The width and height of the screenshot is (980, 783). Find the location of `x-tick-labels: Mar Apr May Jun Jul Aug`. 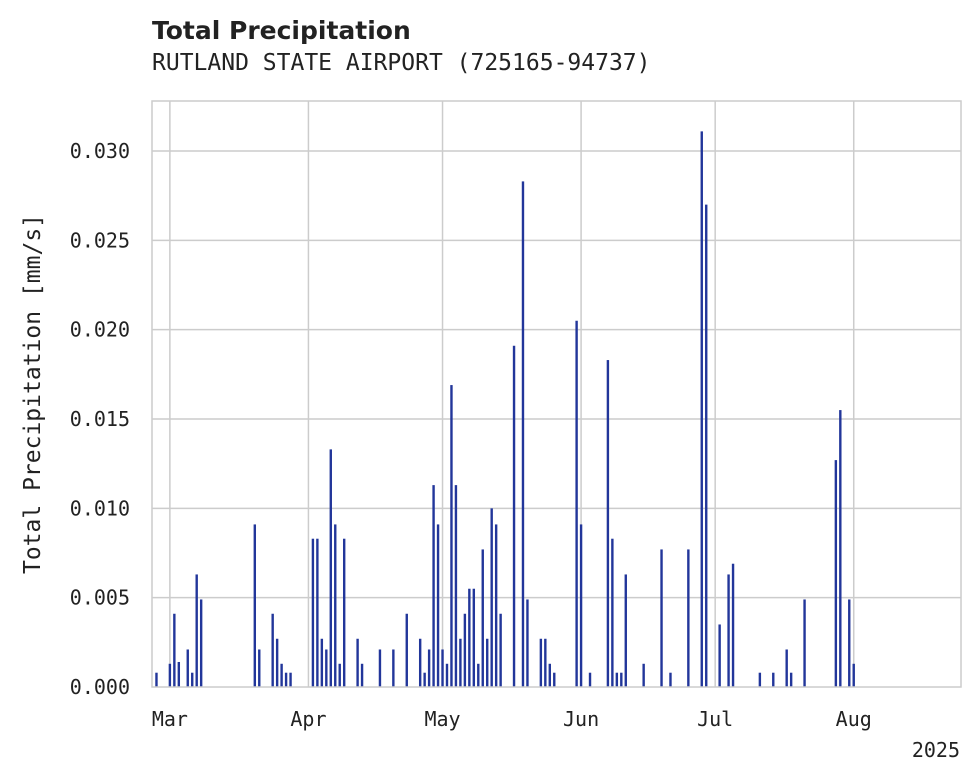

x-tick-labels: Mar Apr May Jun Jul Aug is located at coordinates (512, 719).